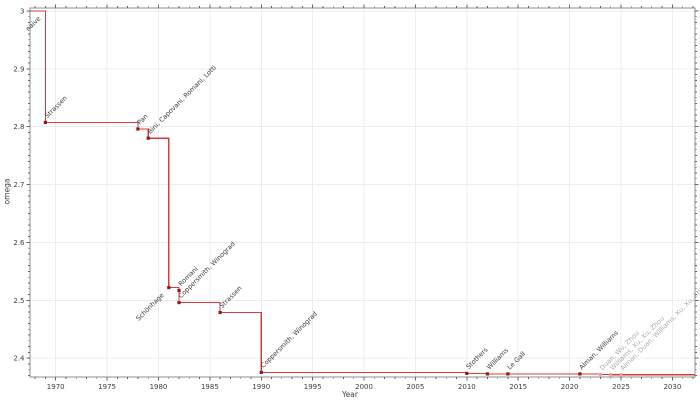 The width and height of the screenshot is (700, 402). I want to click on x-tick-label: 2010, so click(467, 387).